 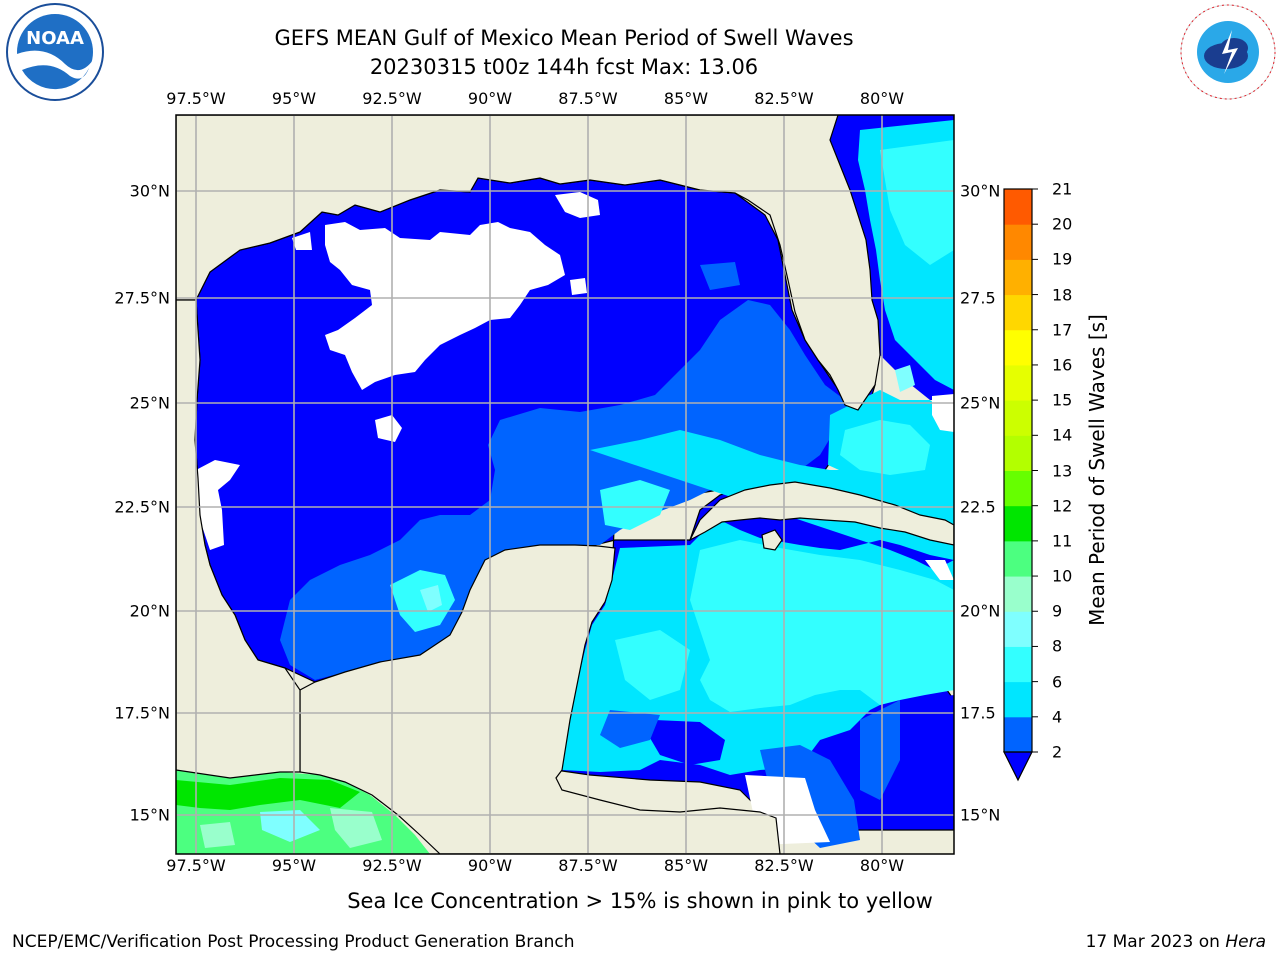 I want to click on longitude-bottom-label: 87.5°W, so click(x=588, y=865).